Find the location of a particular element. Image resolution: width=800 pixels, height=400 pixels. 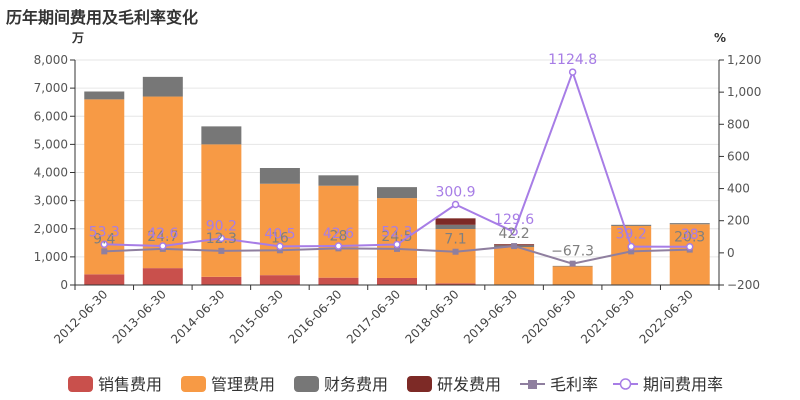

legend-item: 财务费用 is located at coordinates (341, 384).